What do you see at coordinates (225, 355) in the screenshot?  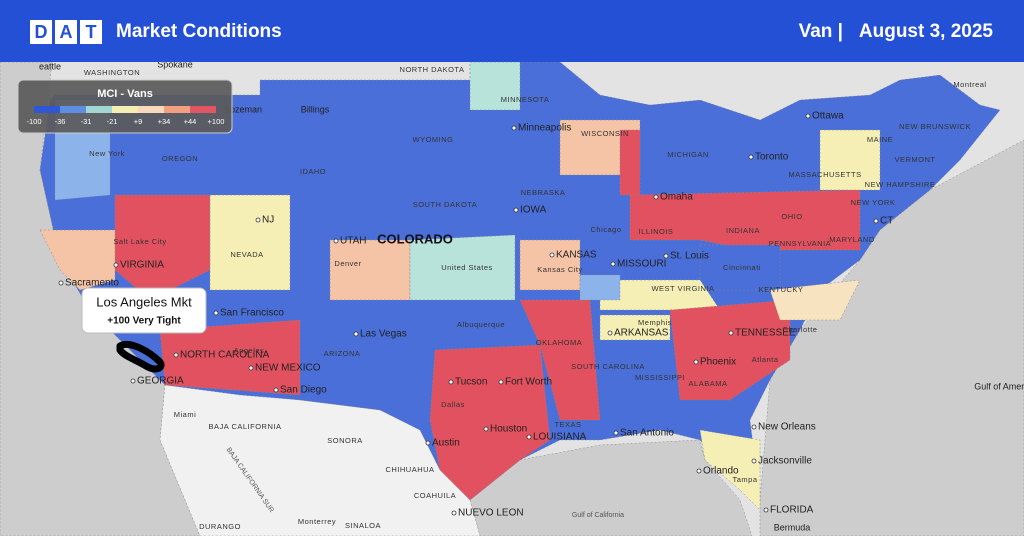 I see `city-label: NORTH CAROLINA` at bounding box center [225, 355].